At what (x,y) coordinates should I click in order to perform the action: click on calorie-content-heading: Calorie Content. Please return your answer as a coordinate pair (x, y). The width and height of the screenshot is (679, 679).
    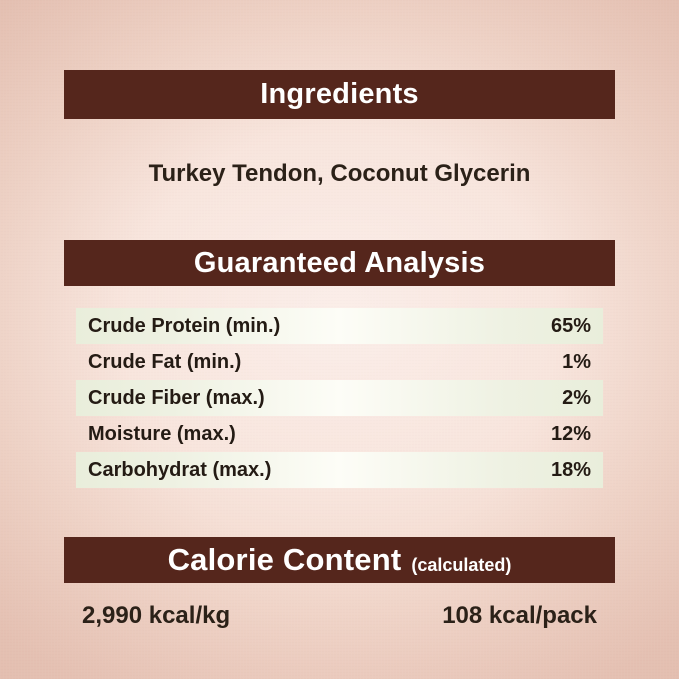
    Looking at the image, I should click on (284, 559).